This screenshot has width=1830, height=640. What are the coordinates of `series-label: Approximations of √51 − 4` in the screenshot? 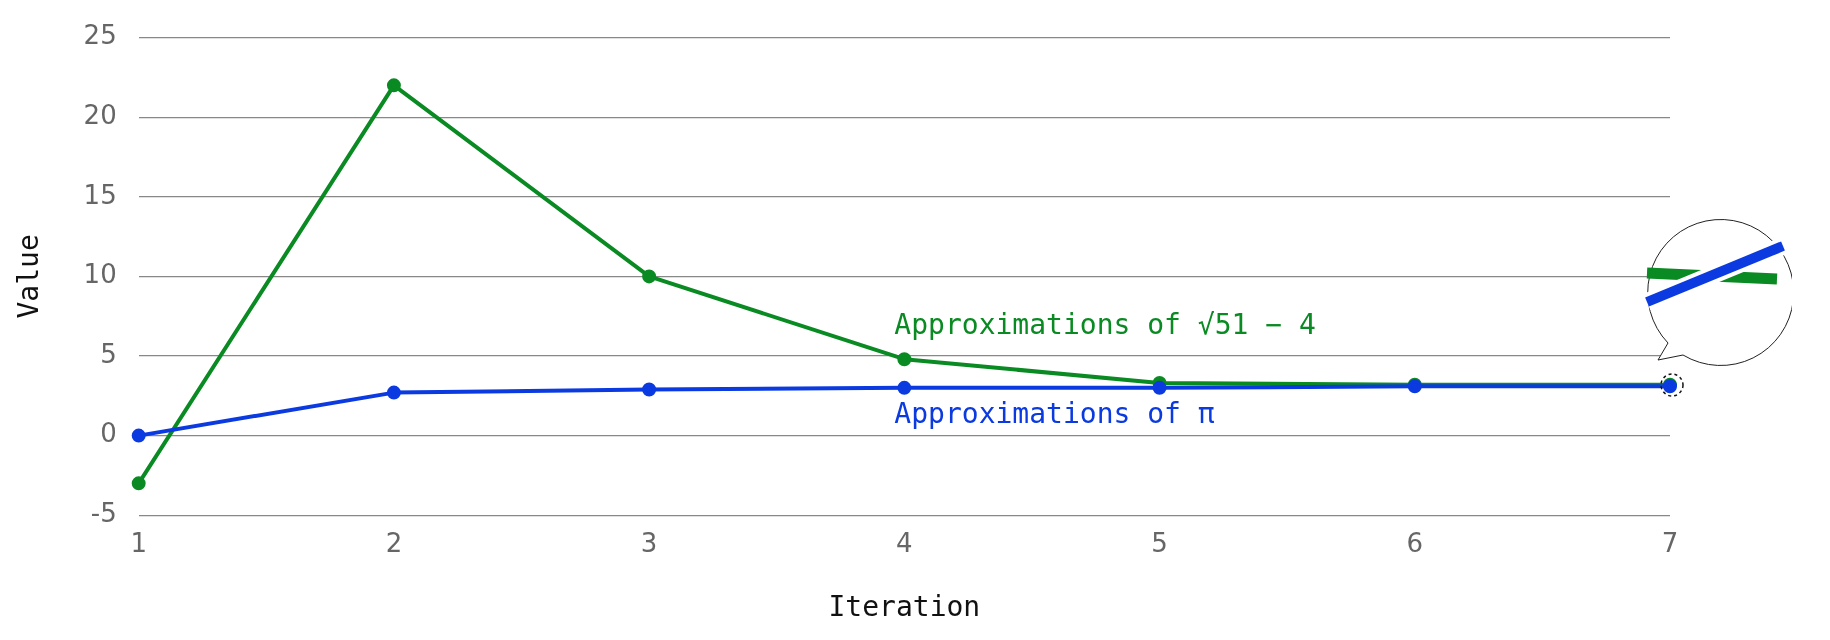 It's located at (1105, 325).